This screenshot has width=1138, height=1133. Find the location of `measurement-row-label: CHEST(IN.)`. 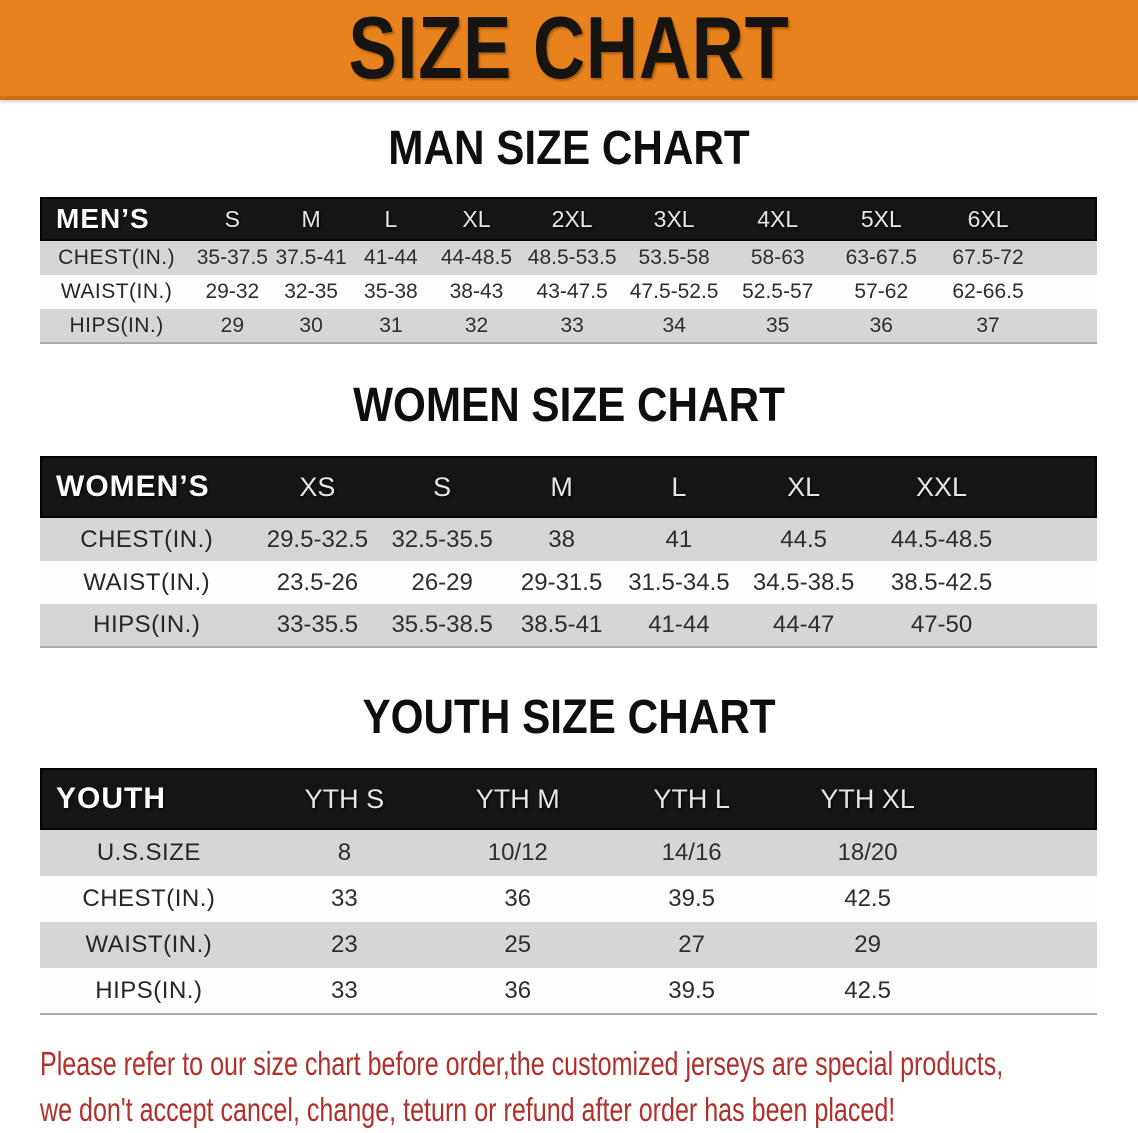

measurement-row-label: CHEST(IN.) is located at coordinates (149, 898).